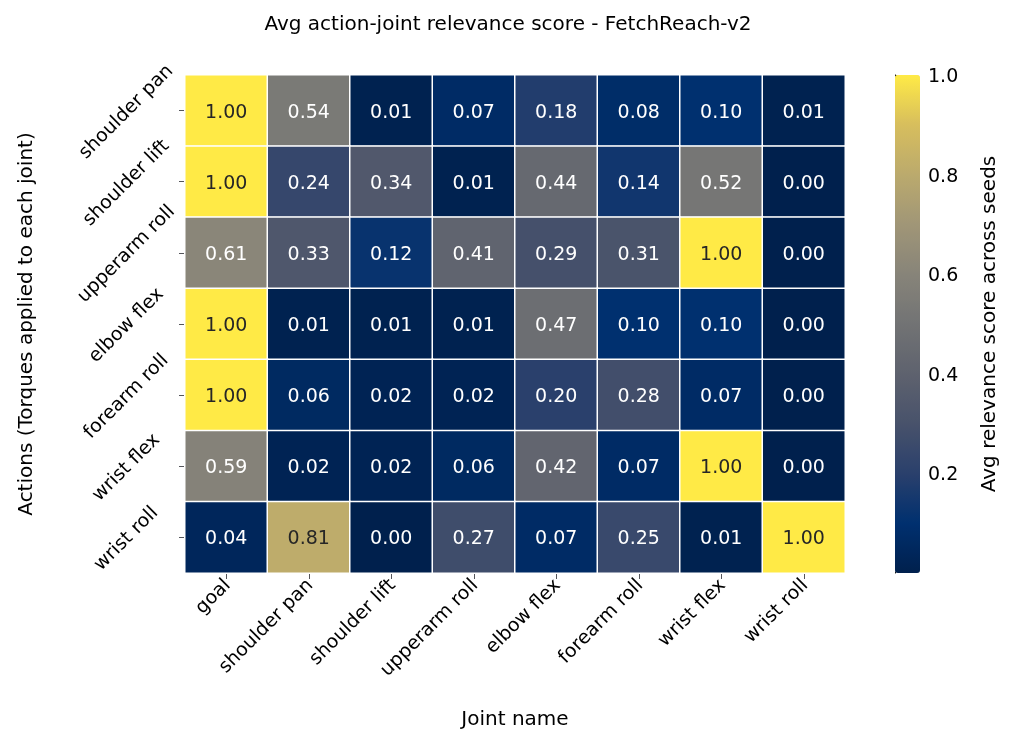  Describe the element at coordinates (226, 466) in the screenshot. I see `data-label: 0.59` at that location.